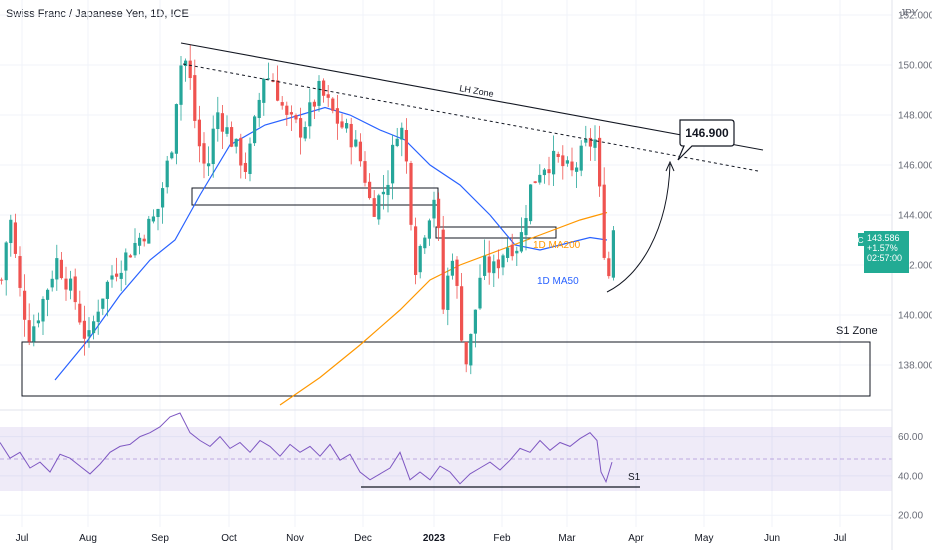 Image resolution: width=932 pixels, height=550 pixels. Describe the element at coordinates (704, 538) in the screenshot. I see `time-tick-label: May` at that location.